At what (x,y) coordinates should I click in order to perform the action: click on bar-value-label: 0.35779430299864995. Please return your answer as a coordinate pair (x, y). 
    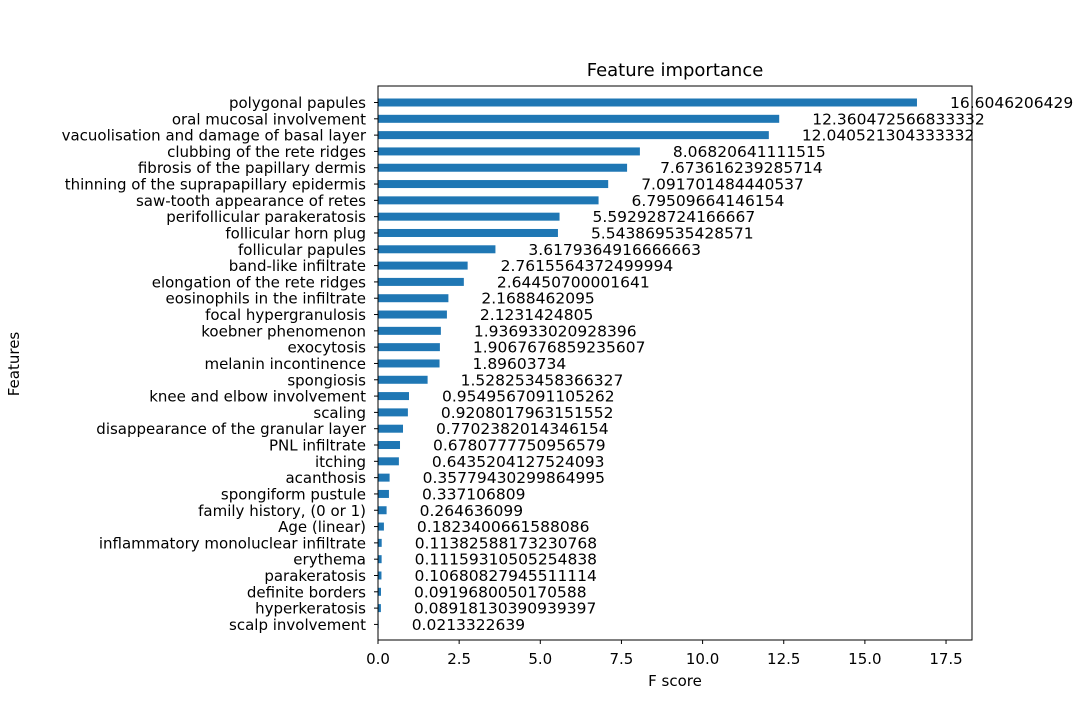
    Looking at the image, I should click on (514, 478).